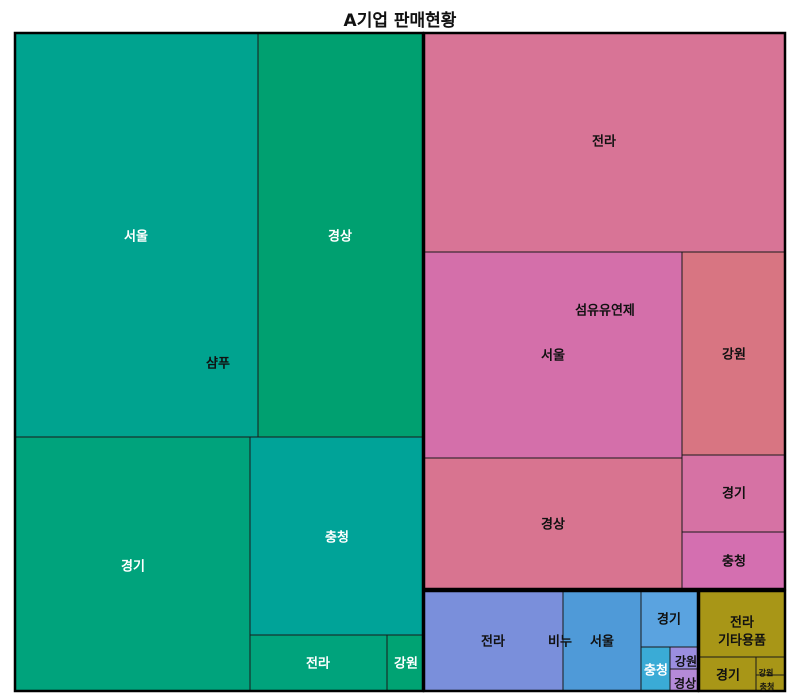 The height and width of the screenshot is (700, 800). I want to click on chart-title: A기업 판매현황, so click(400, 21).